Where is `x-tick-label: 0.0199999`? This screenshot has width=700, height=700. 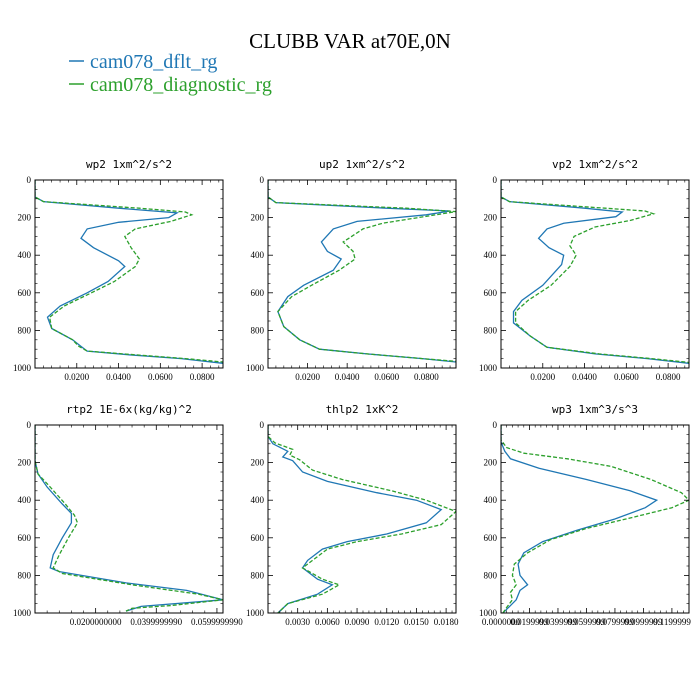 x-tick-label: 0.0199999 is located at coordinates (529, 622).